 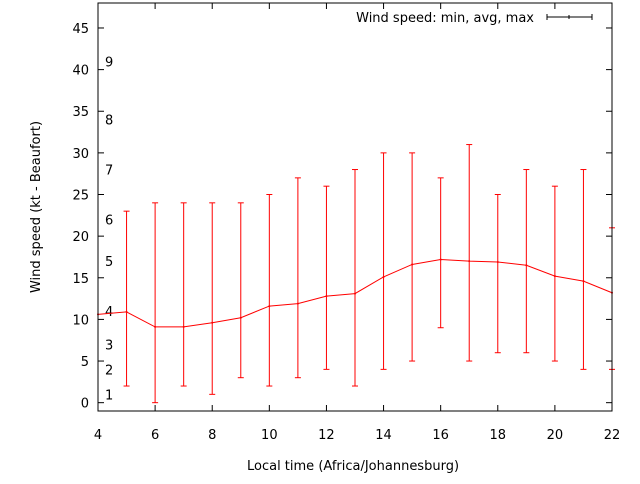 What do you see at coordinates (80, 320) in the screenshot?
I see `y-tick-label: 10` at bounding box center [80, 320].